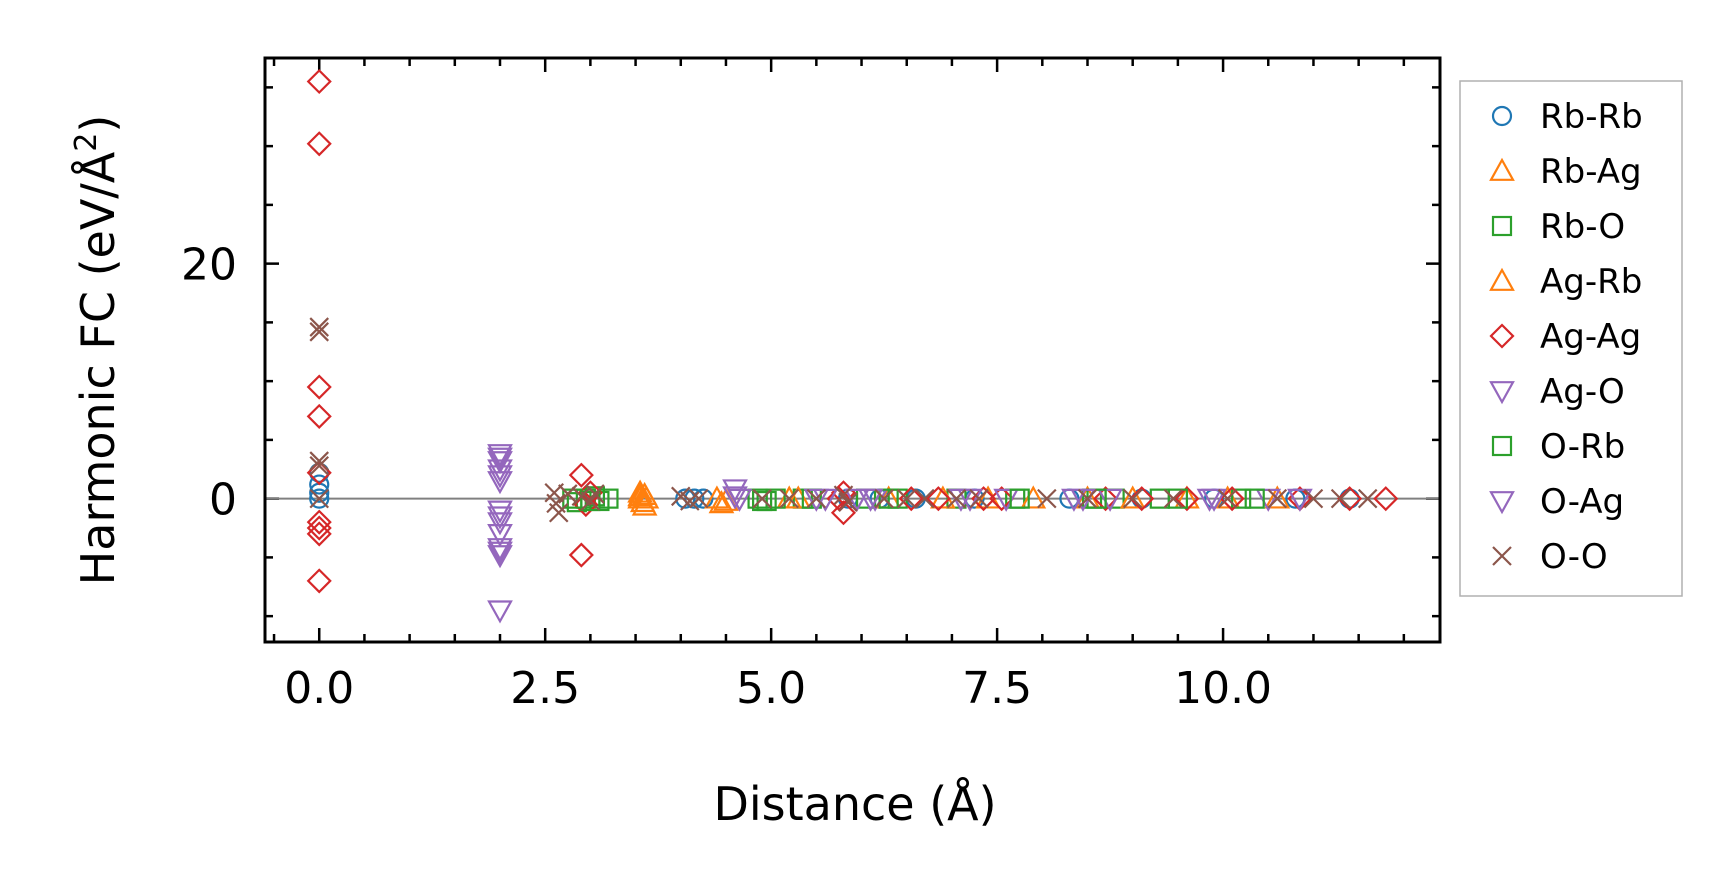 The height and width of the screenshot is (883, 1723). What do you see at coordinates (319, 688) in the screenshot?
I see `x-tick-label: 0.0` at bounding box center [319, 688].